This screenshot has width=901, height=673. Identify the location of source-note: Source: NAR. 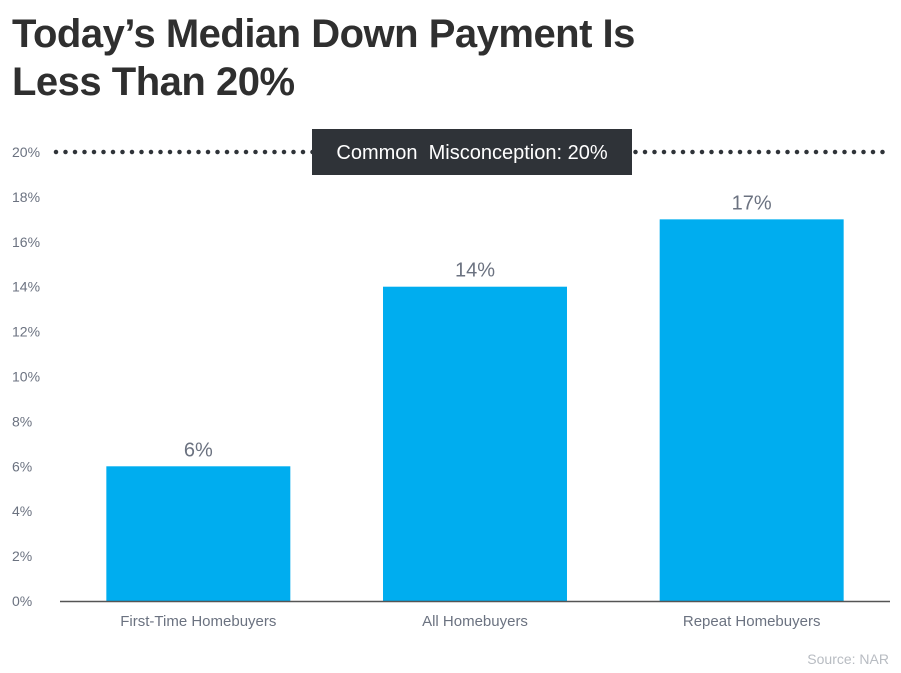
(848, 659).